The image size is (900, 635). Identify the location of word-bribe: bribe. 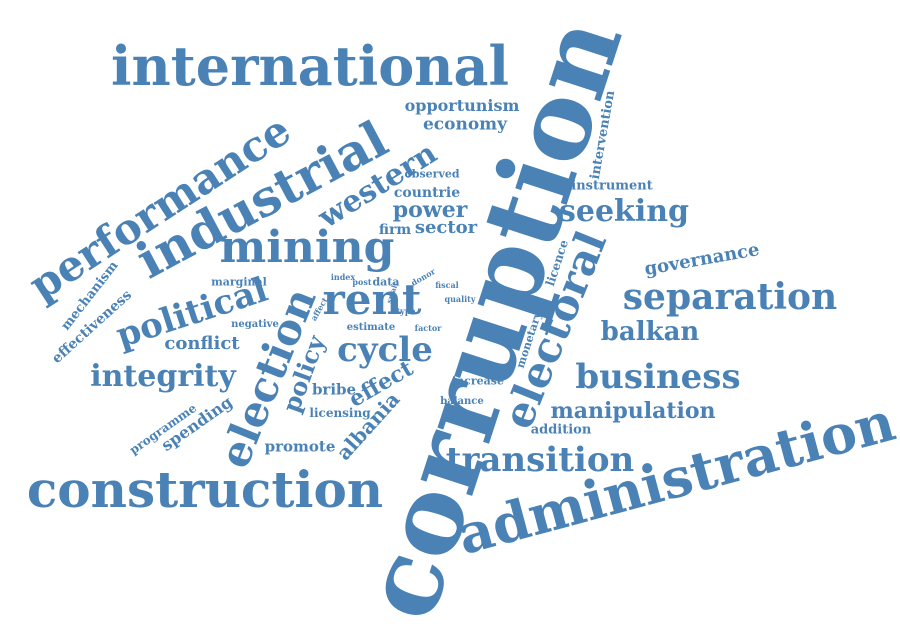
(334, 389).